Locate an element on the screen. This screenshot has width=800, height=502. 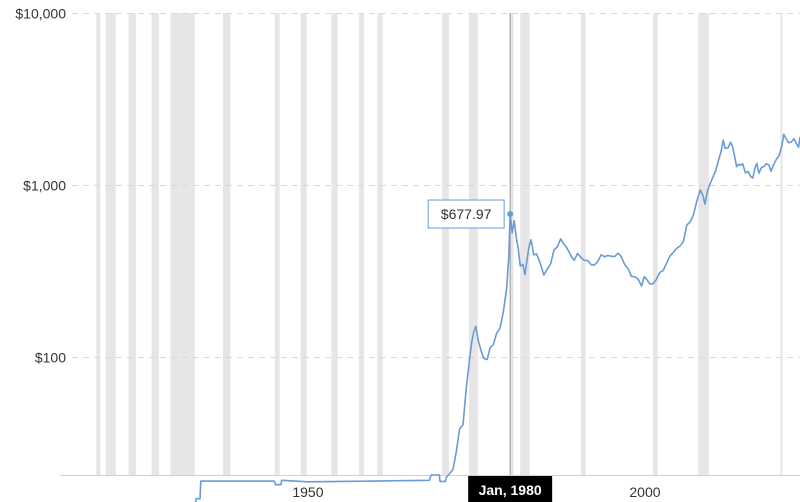
crosshair-date-text: Jan, 1980 is located at coordinates (510, 490).